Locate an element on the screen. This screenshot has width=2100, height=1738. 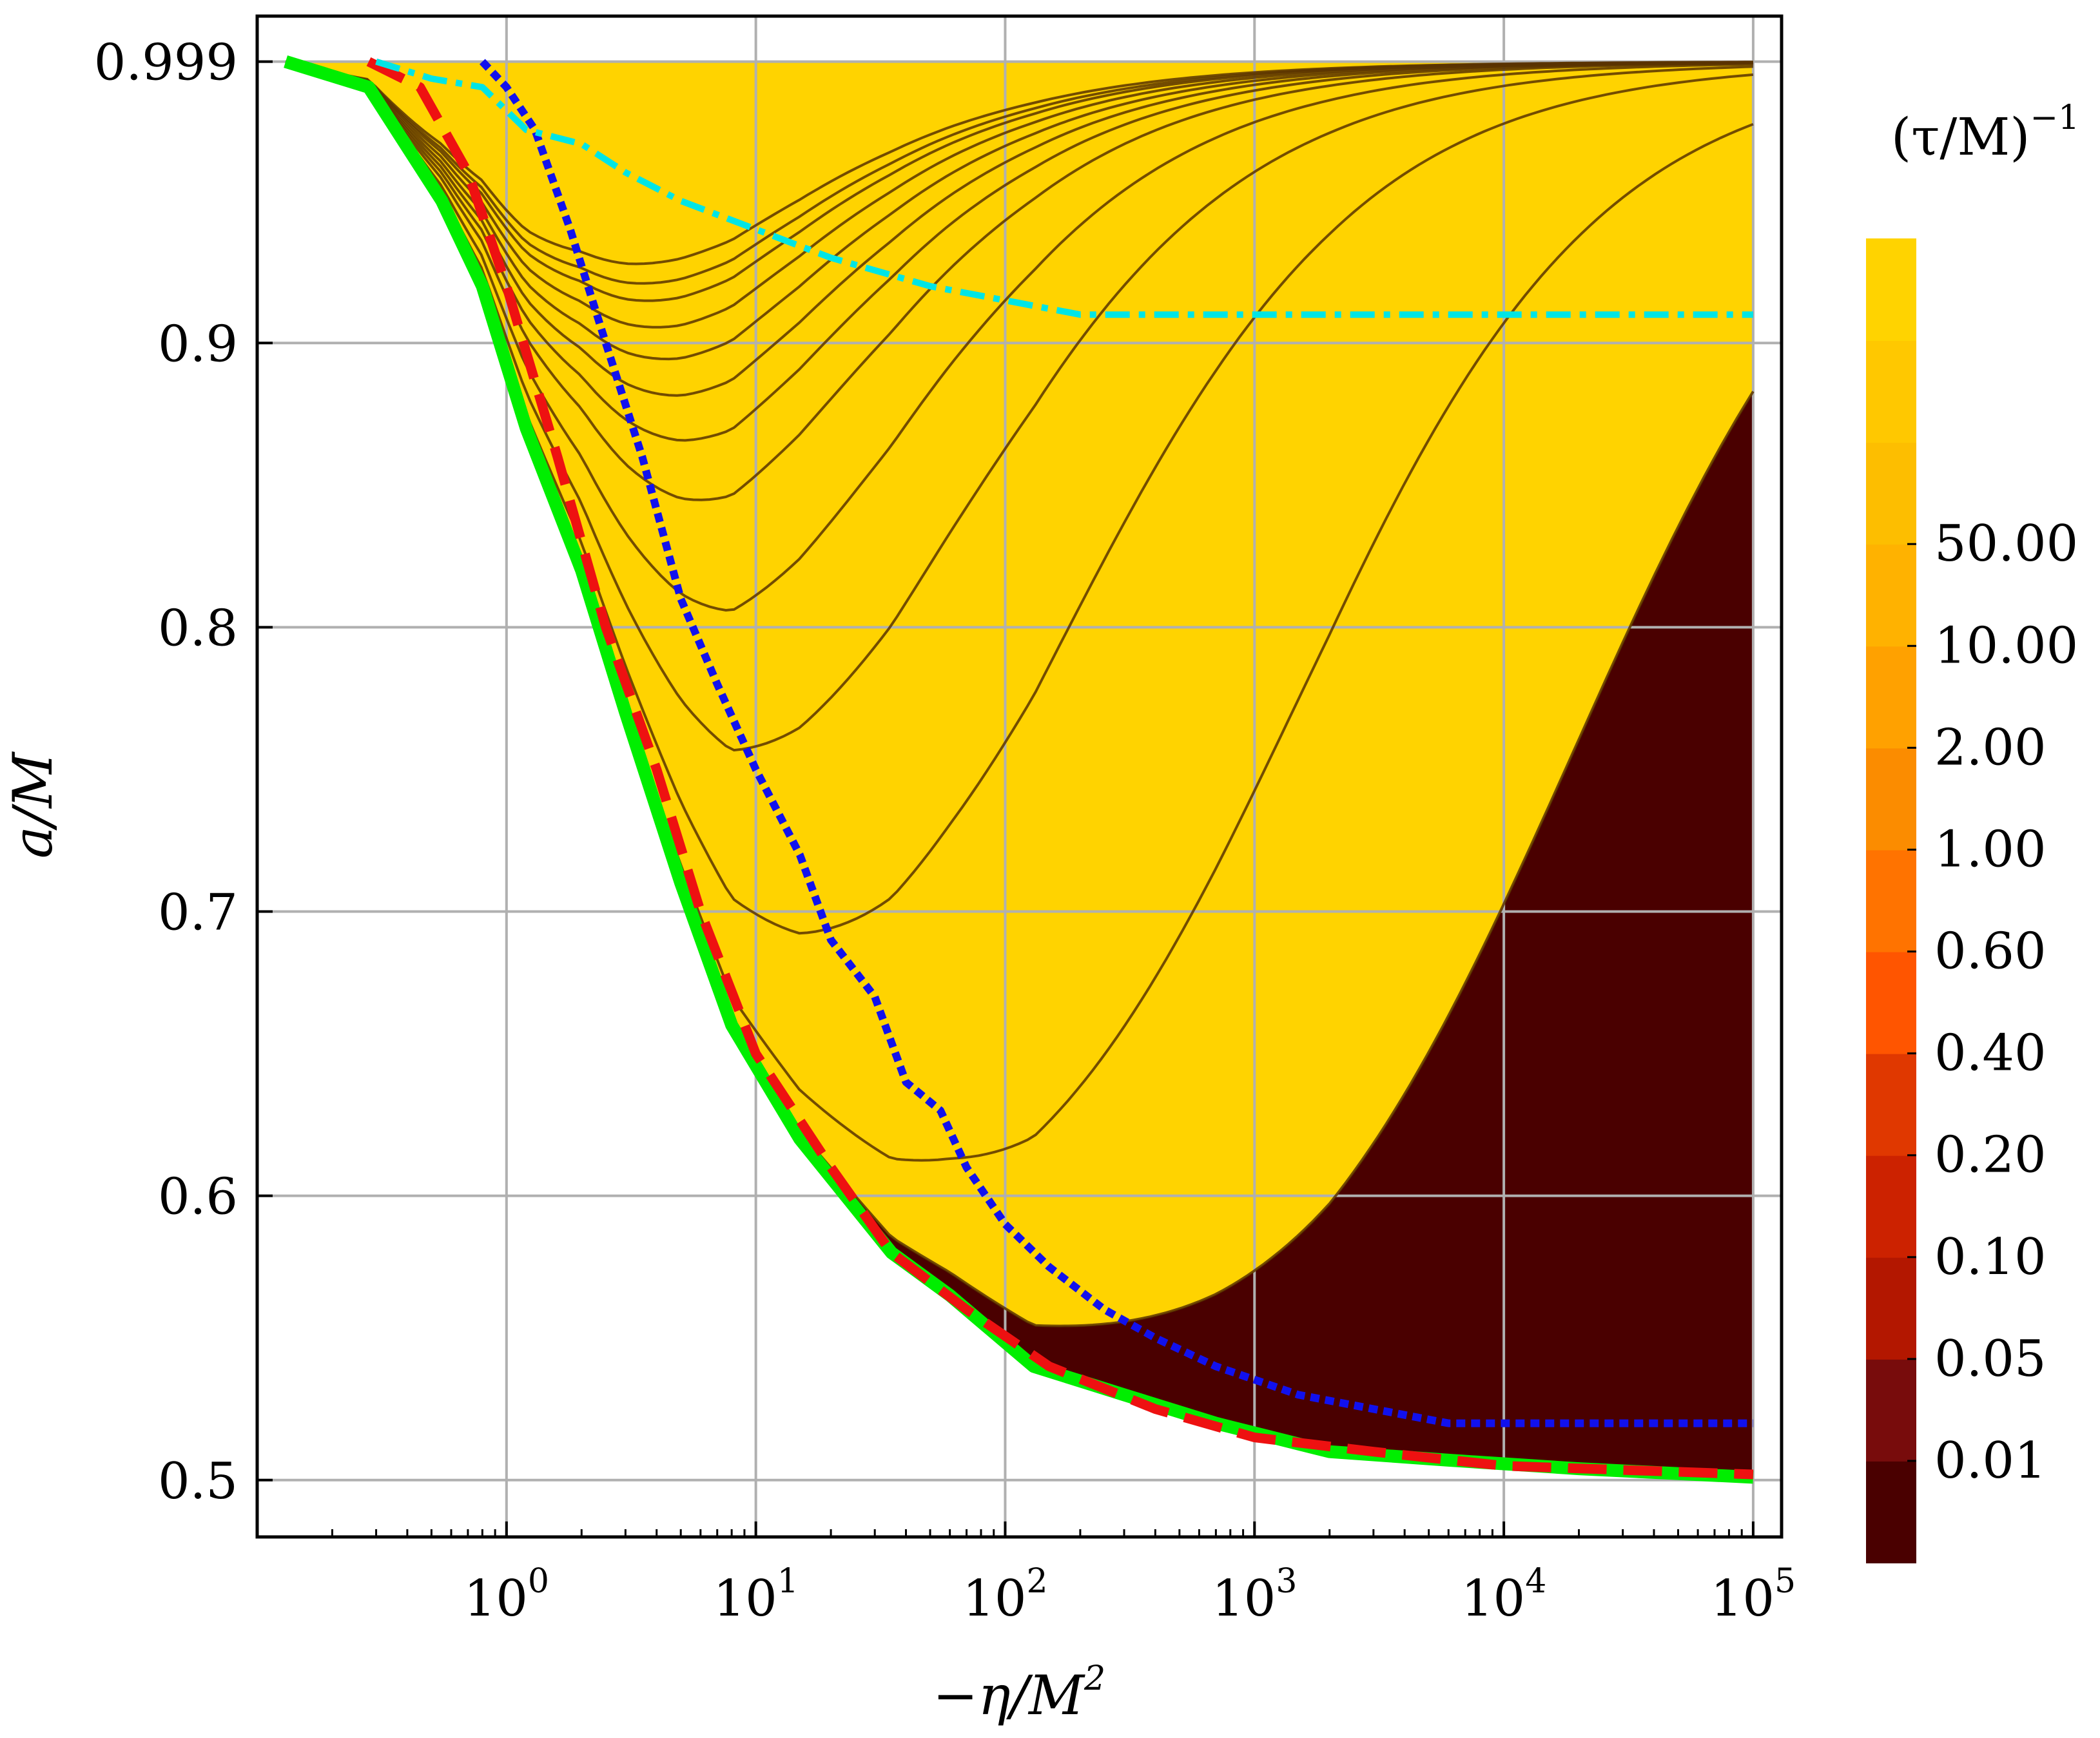
x-tick-label: 10³ is located at coordinates (1254, 1595).